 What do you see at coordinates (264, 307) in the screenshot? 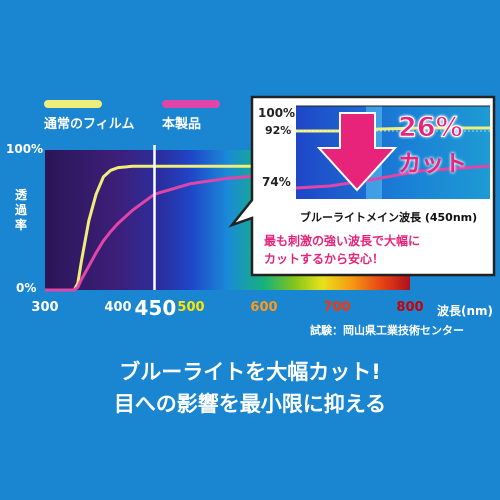
I see `x-tick-600: 600` at bounding box center [264, 307].